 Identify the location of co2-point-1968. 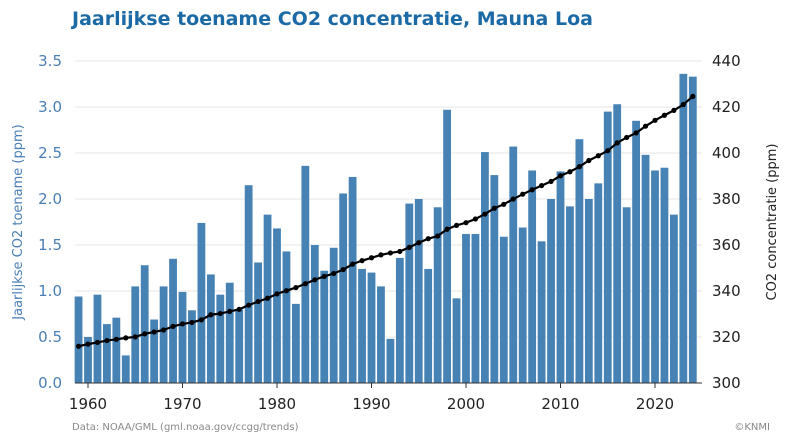
(164, 330).